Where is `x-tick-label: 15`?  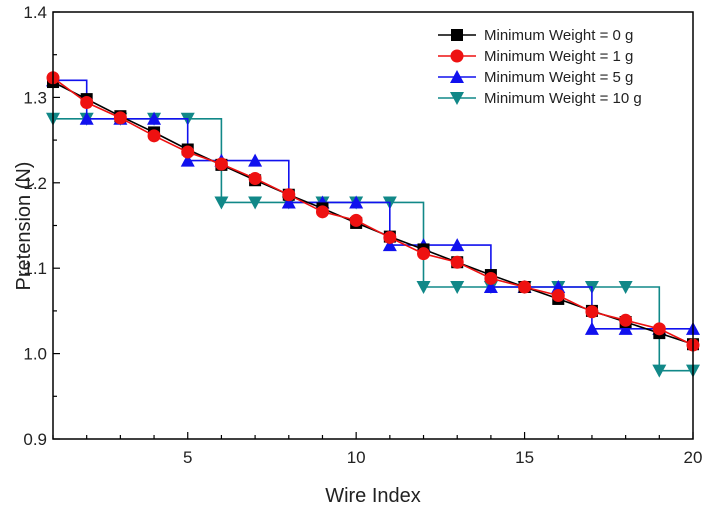 x-tick-label: 15 is located at coordinates (524, 457).